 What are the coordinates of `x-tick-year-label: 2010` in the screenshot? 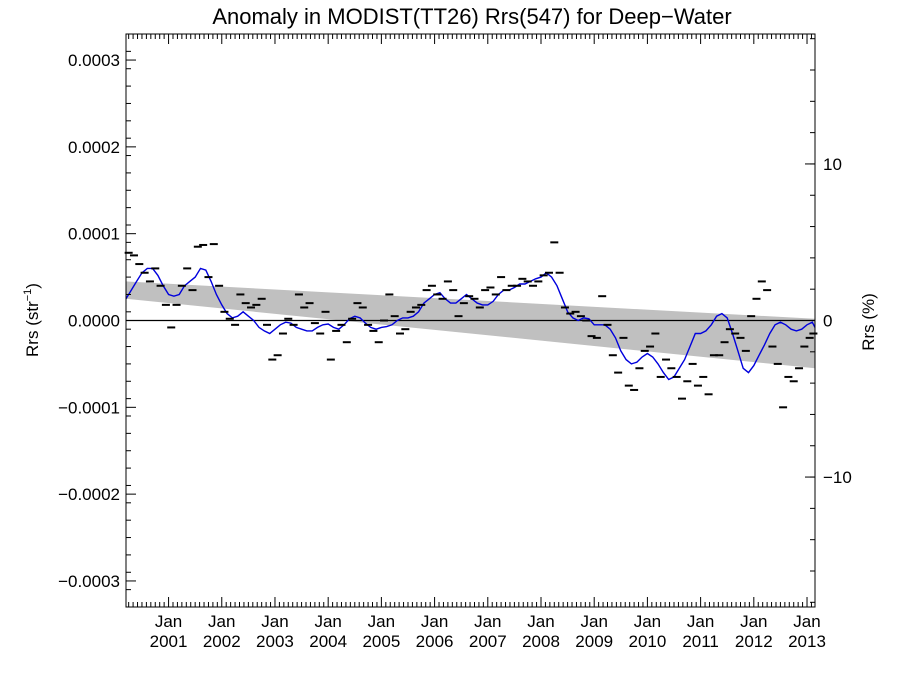 It's located at (647, 641).